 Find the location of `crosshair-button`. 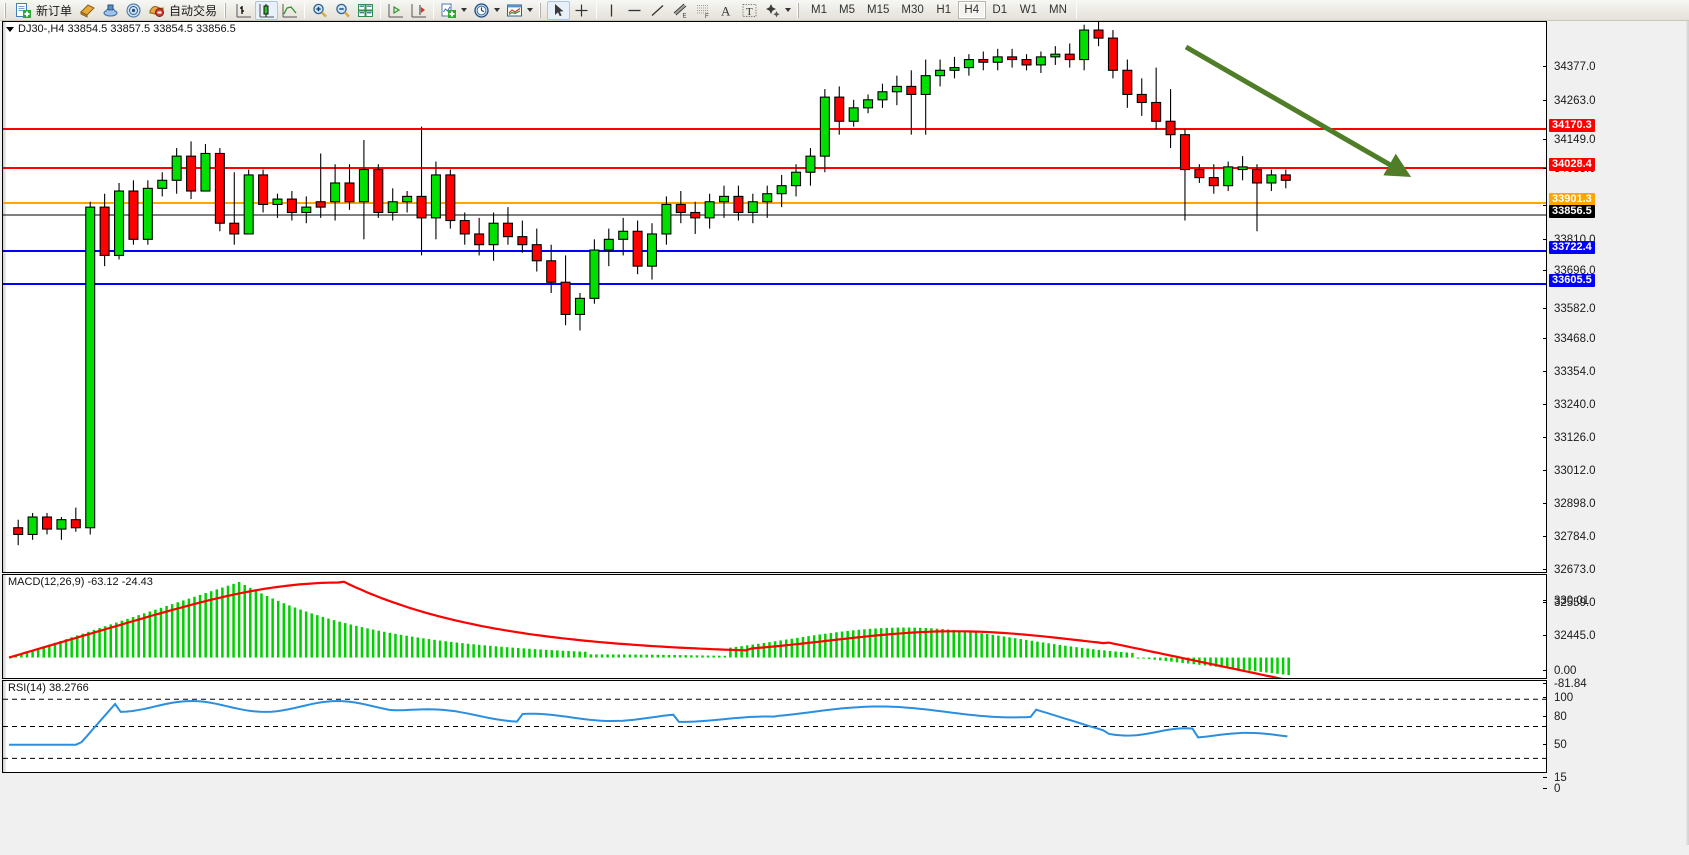

crosshair-button is located at coordinates (581, 10).